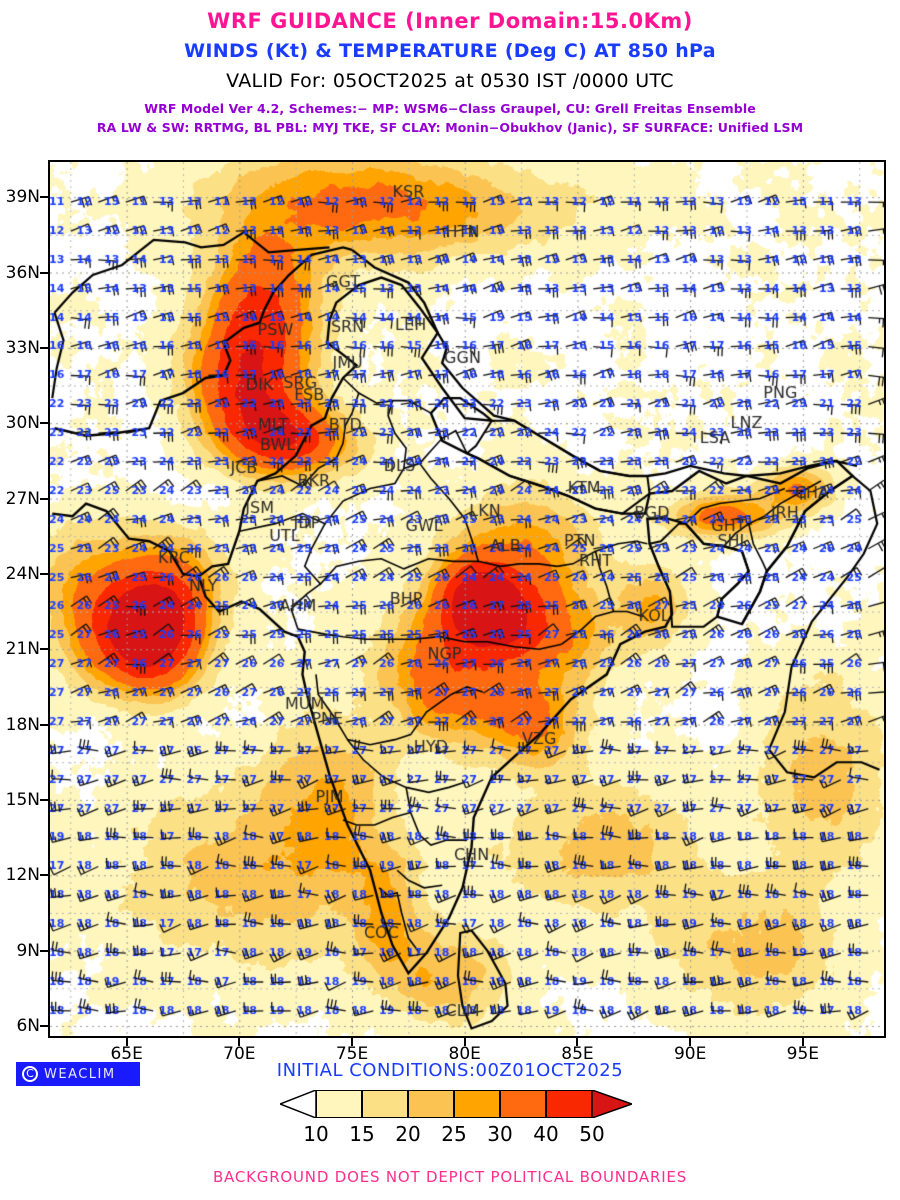 The width and height of the screenshot is (900, 1200). What do you see at coordinates (22, 347) in the screenshot?
I see `lat-tick-label: 33N` at bounding box center [22, 347].